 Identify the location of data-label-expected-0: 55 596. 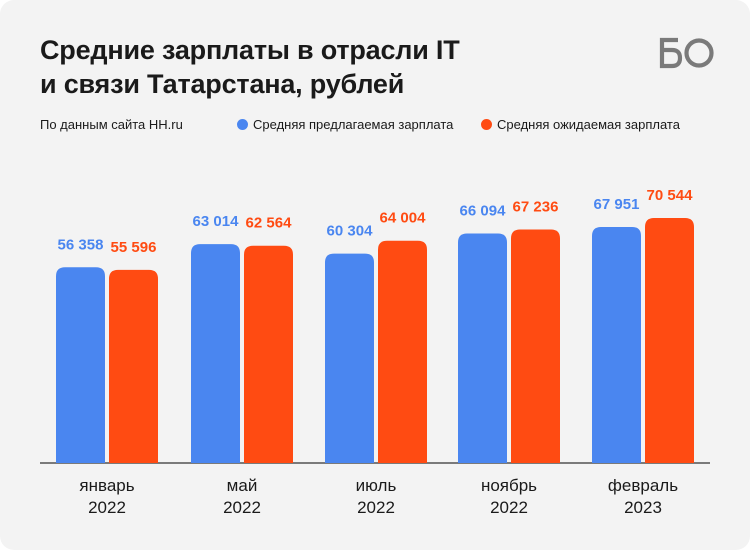
(134, 247).